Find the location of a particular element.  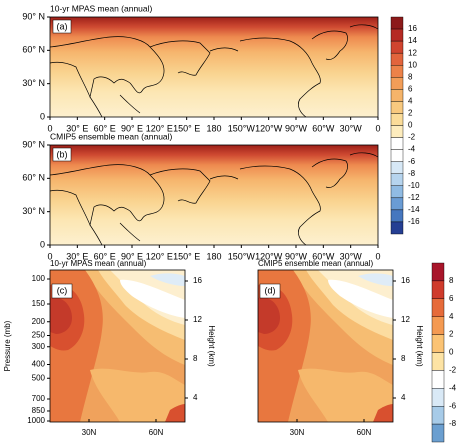

x-tick-label: 120° E is located at coordinates (159, 128).